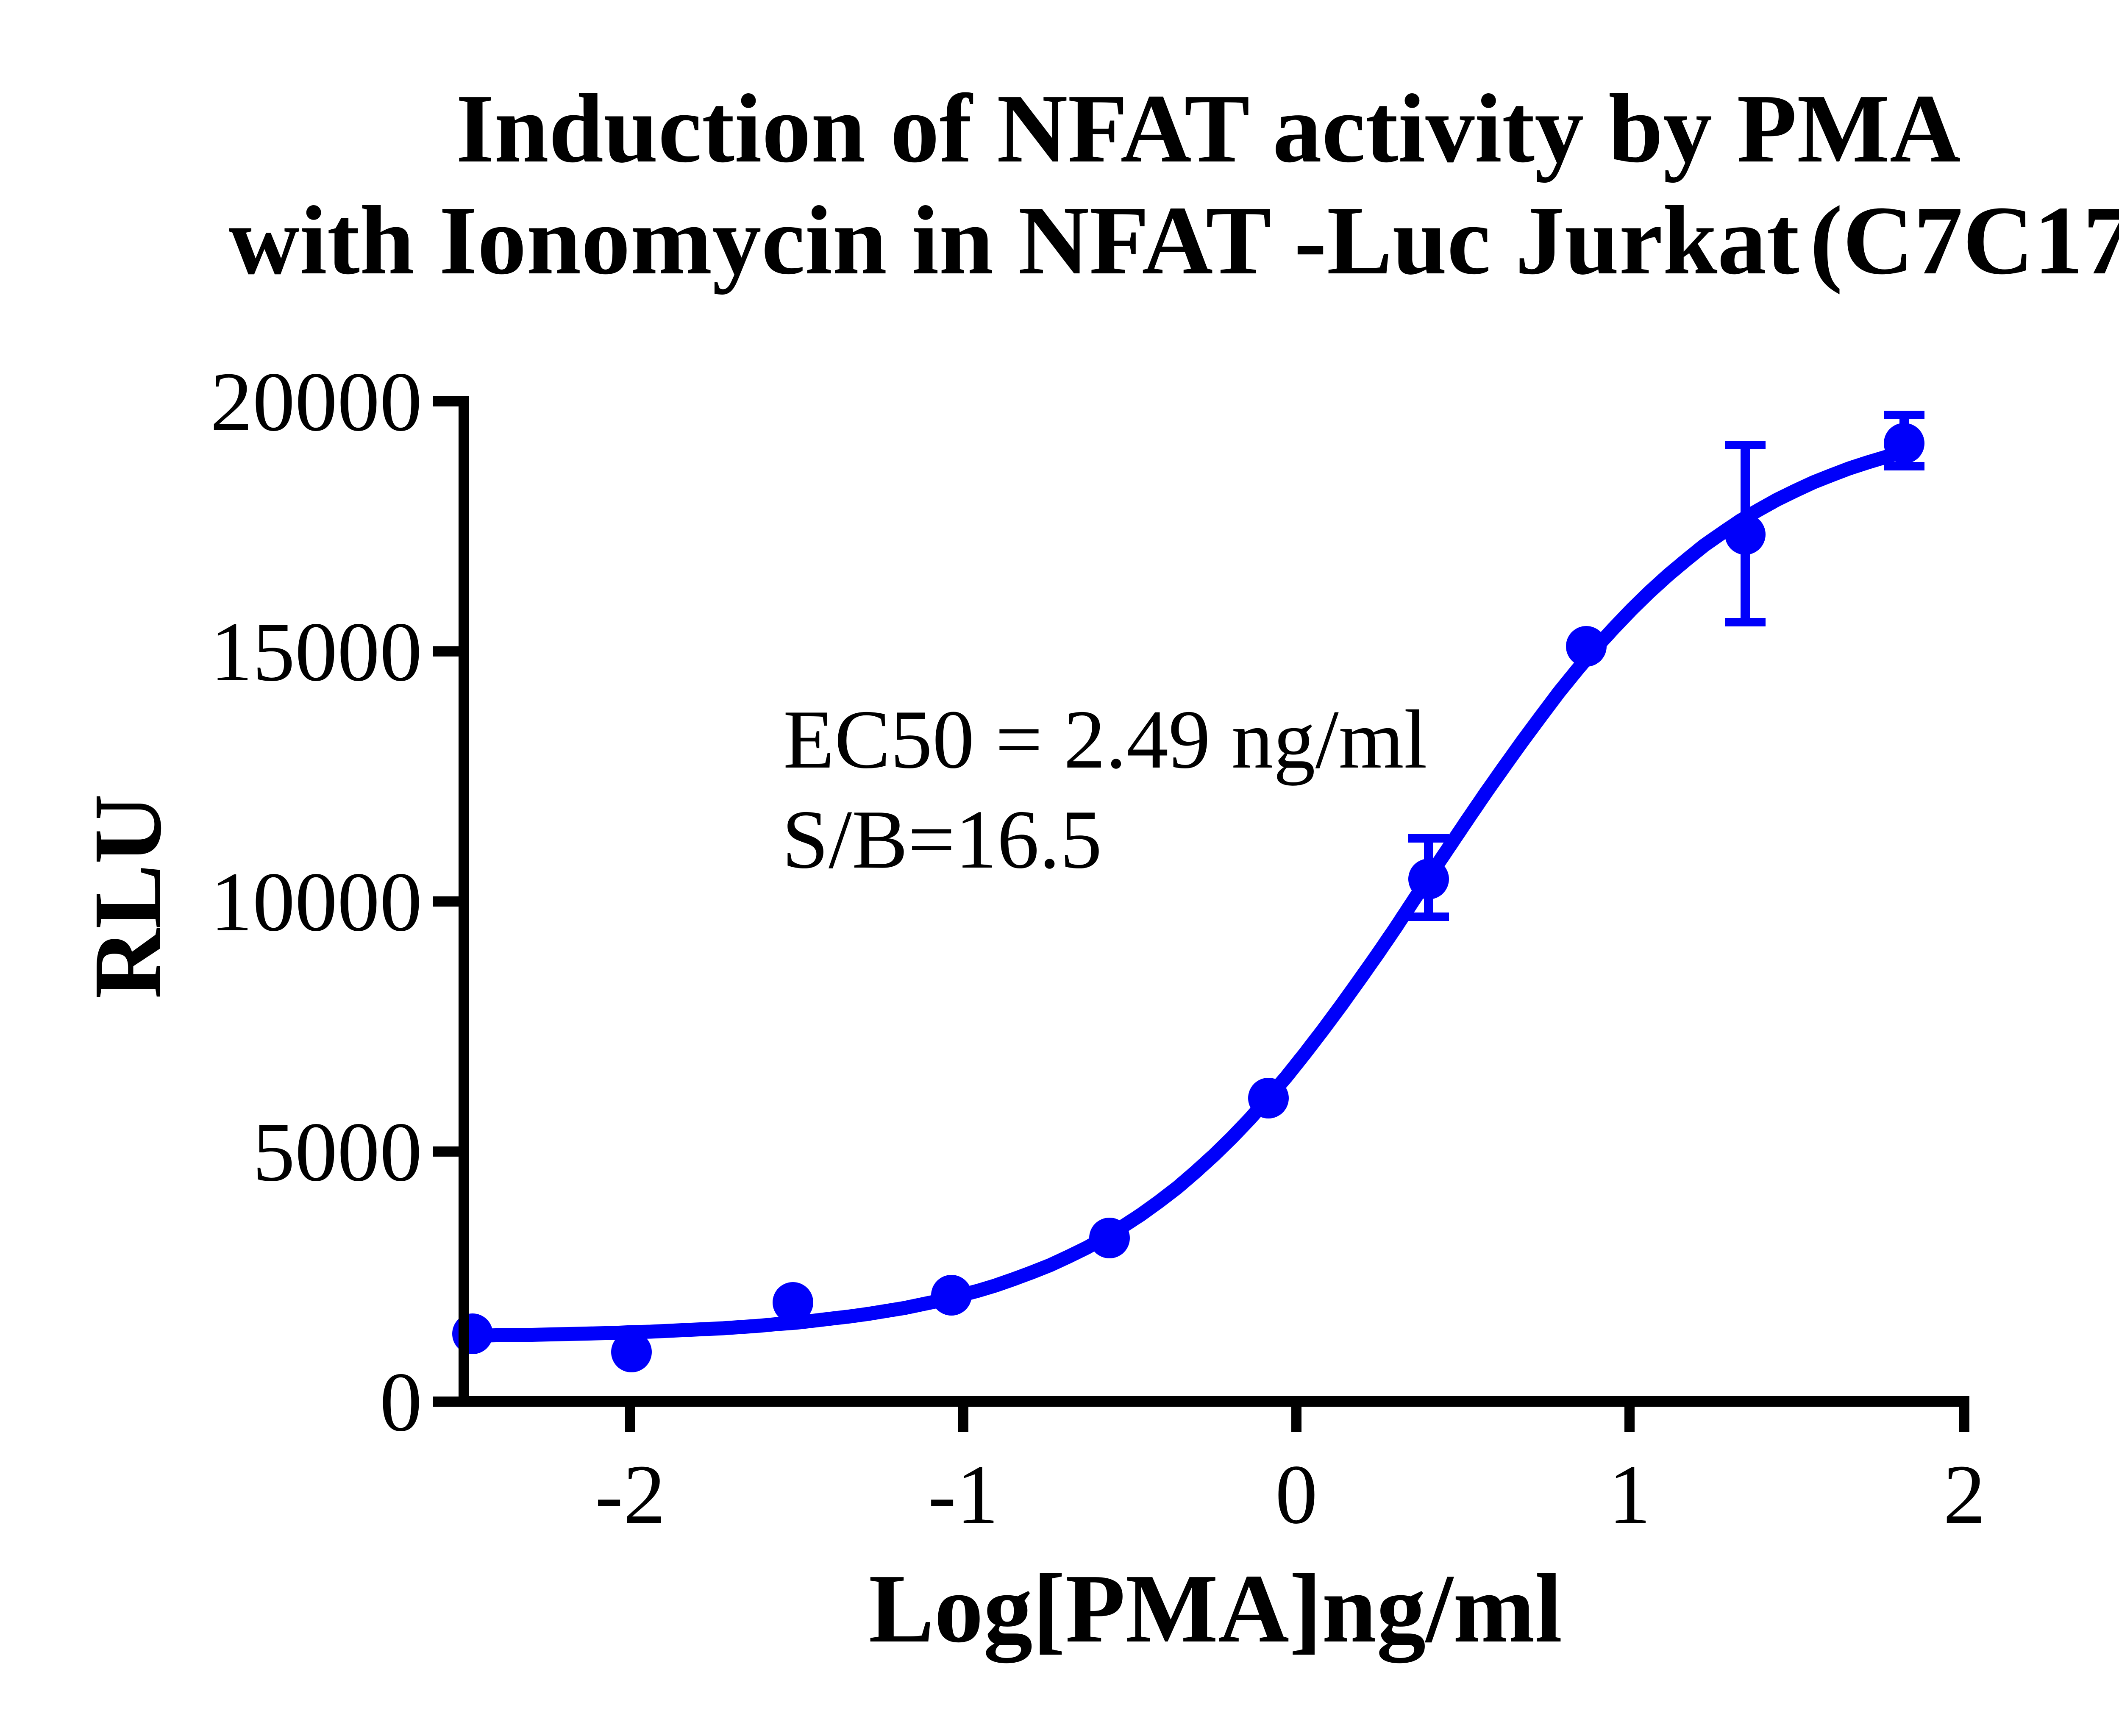 This screenshot has height=1736, width=2119. I want to click on svg-text: -1, so click(964, 1494).